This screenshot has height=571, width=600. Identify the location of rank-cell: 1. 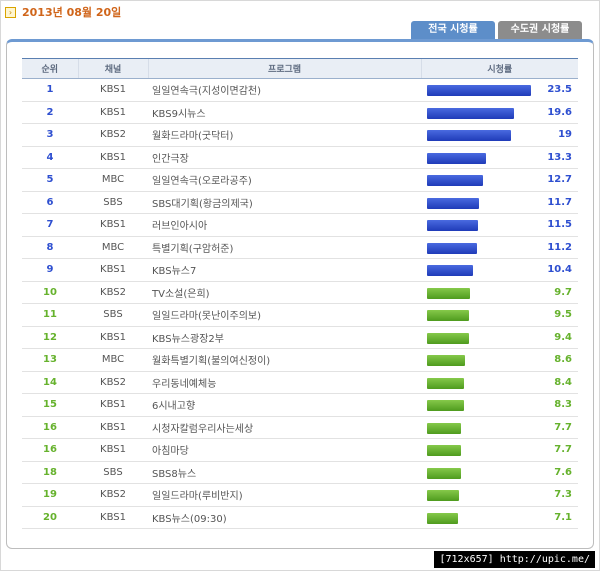
(50, 90).